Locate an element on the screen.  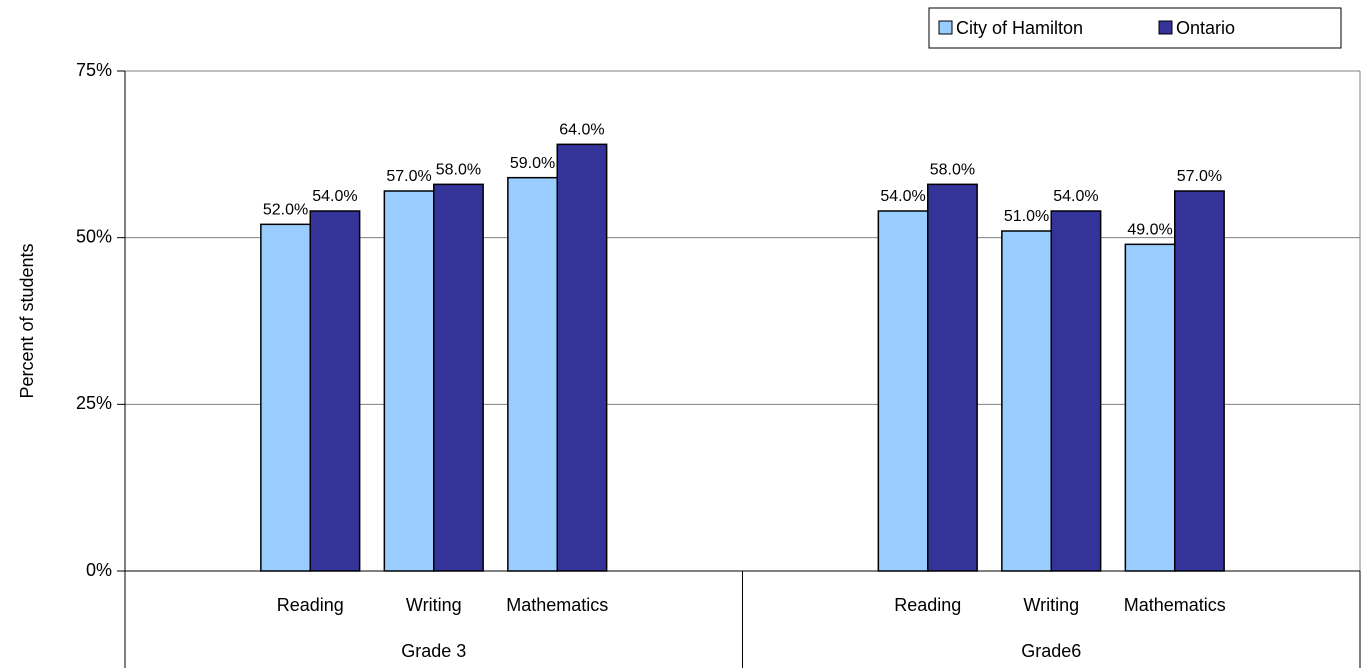
y-tick-label: 25% is located at coordinates (94, 403).